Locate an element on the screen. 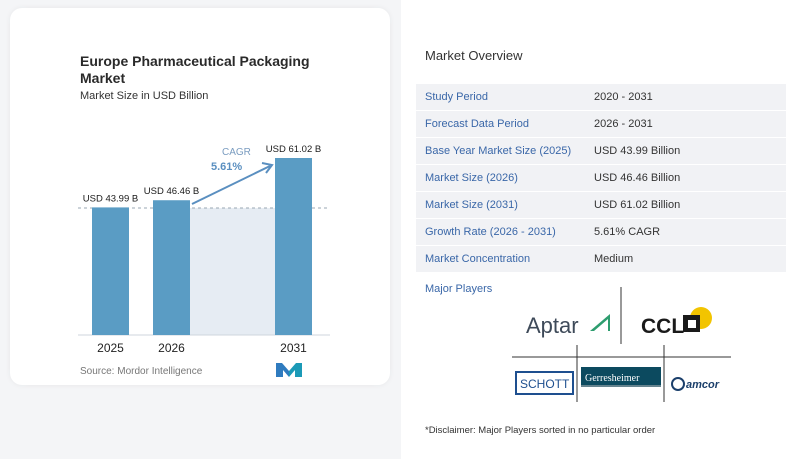 This screenshot has height=459, width=800. overview-row-study-period: Study Period 2020 - 2031 is located at coordinates (601, 97).